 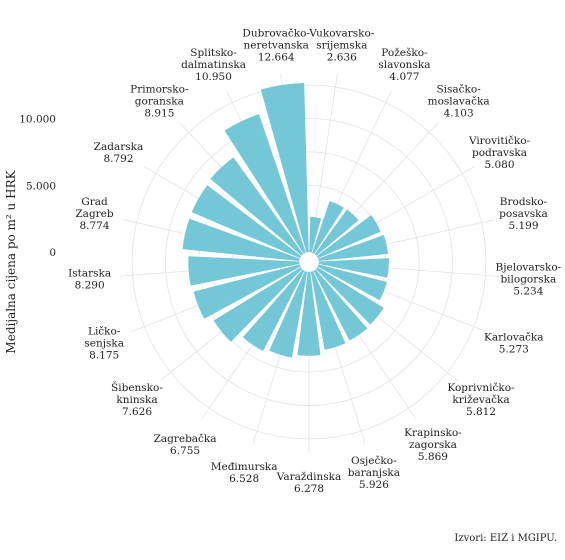 I want to click on category-name: moslavačka, so click(x=459, y=101).